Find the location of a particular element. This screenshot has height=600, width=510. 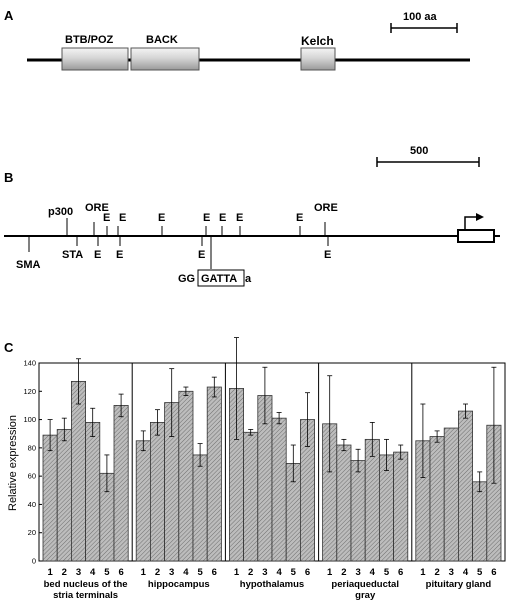

category-label-g2-4: 4 is located at coordinates (186, 572).